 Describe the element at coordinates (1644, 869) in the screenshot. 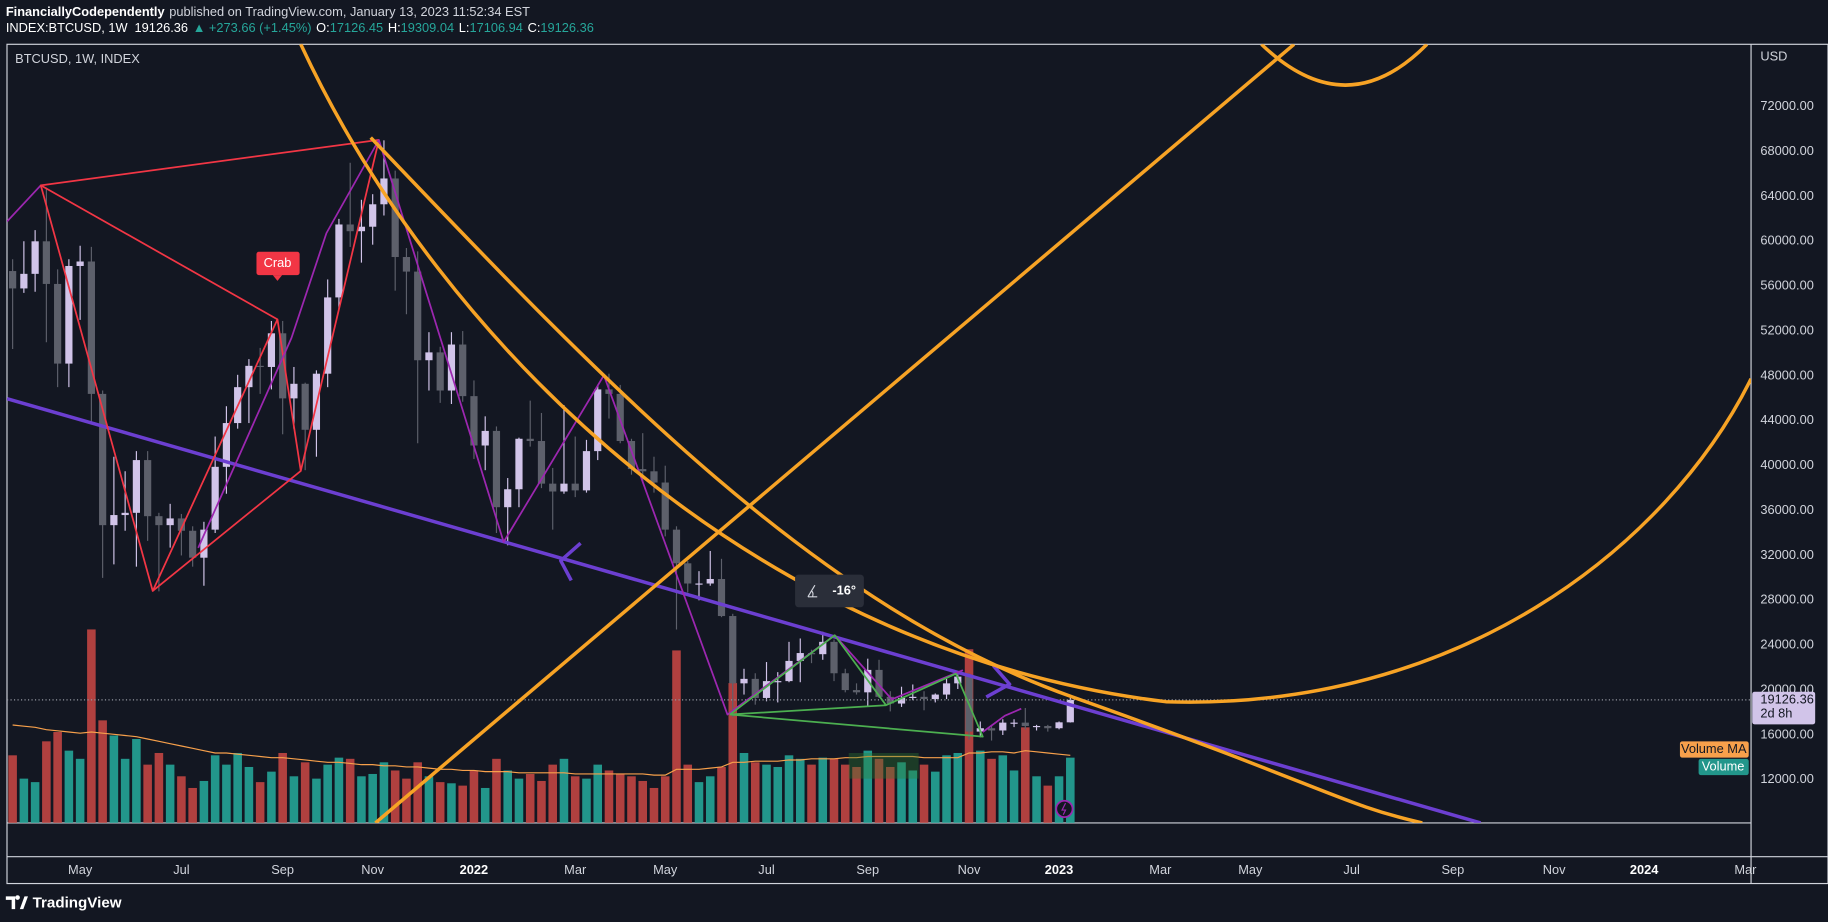

I see `x-tick-label: 2024` at that location.